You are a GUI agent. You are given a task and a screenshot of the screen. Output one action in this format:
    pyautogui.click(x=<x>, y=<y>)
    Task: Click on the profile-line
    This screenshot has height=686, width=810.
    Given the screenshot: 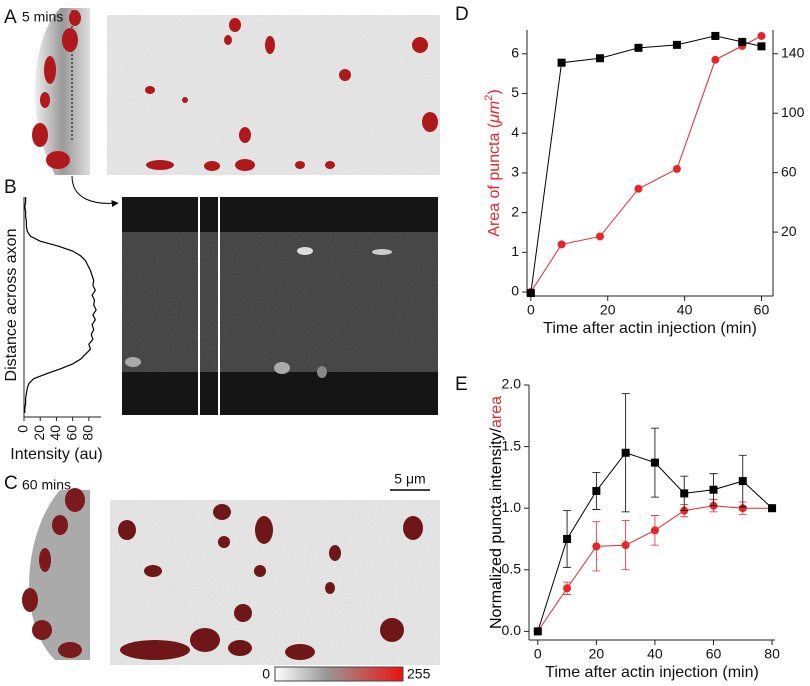 What is the action you would take?
    pyautogui.click(x=60, y=305)
    